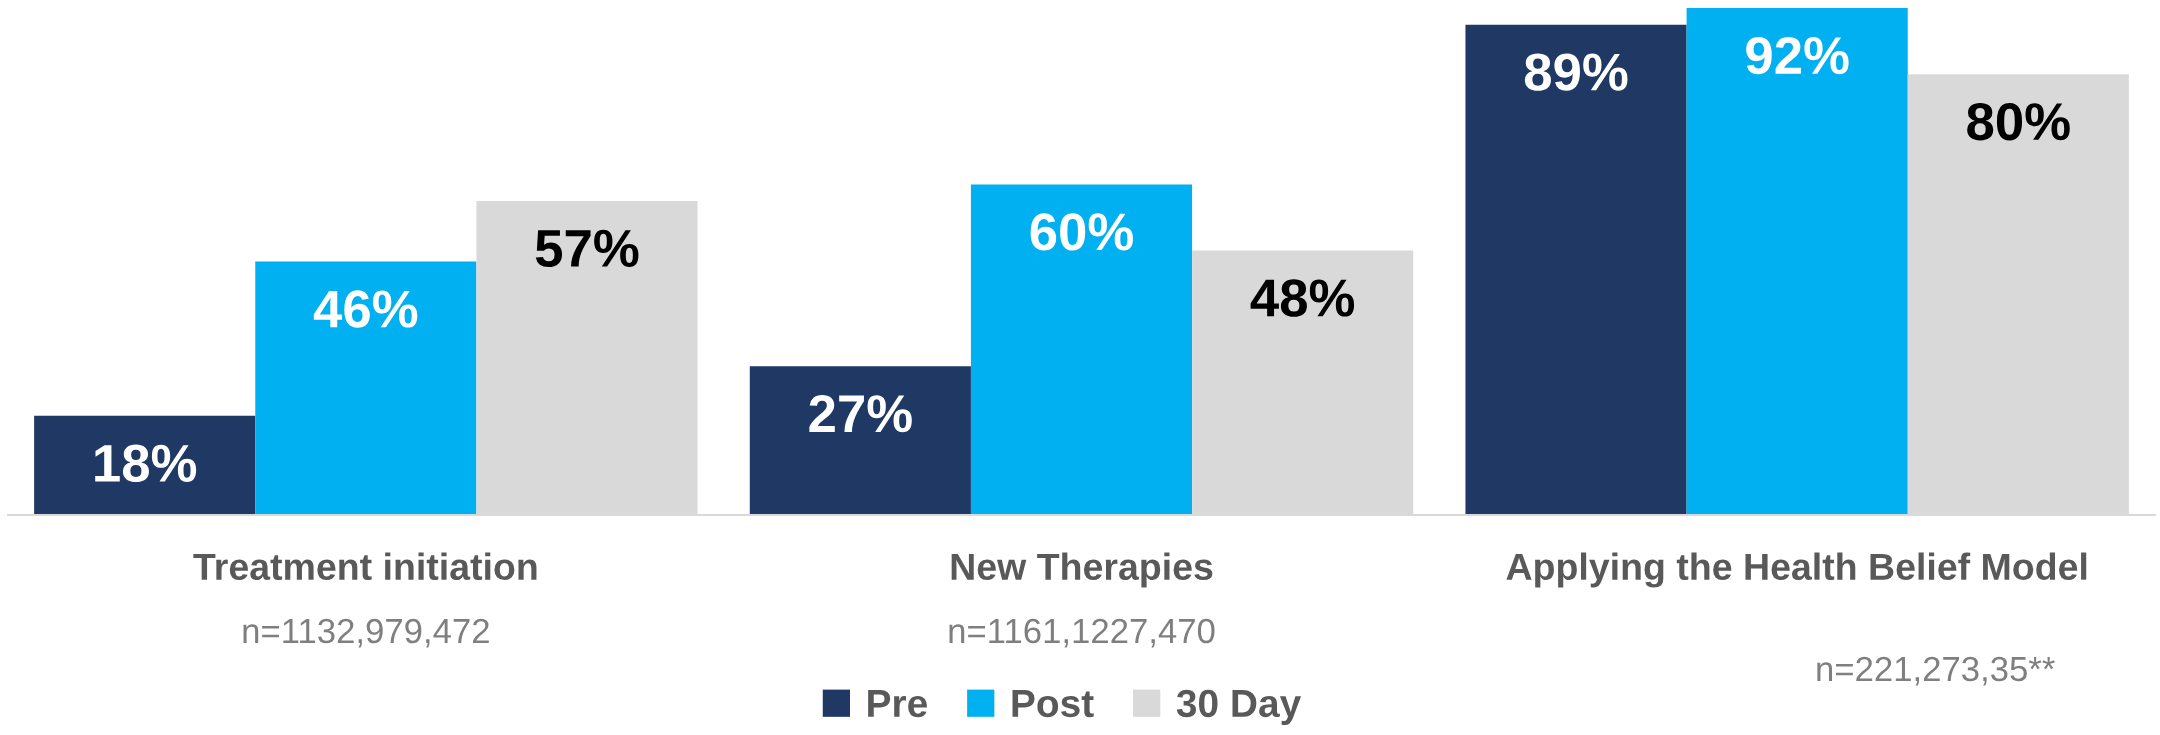  What do you see at coordinates (1302, 298) in the screenshot?
I see `data-label: 48%` at bounding box center [1302, 298].